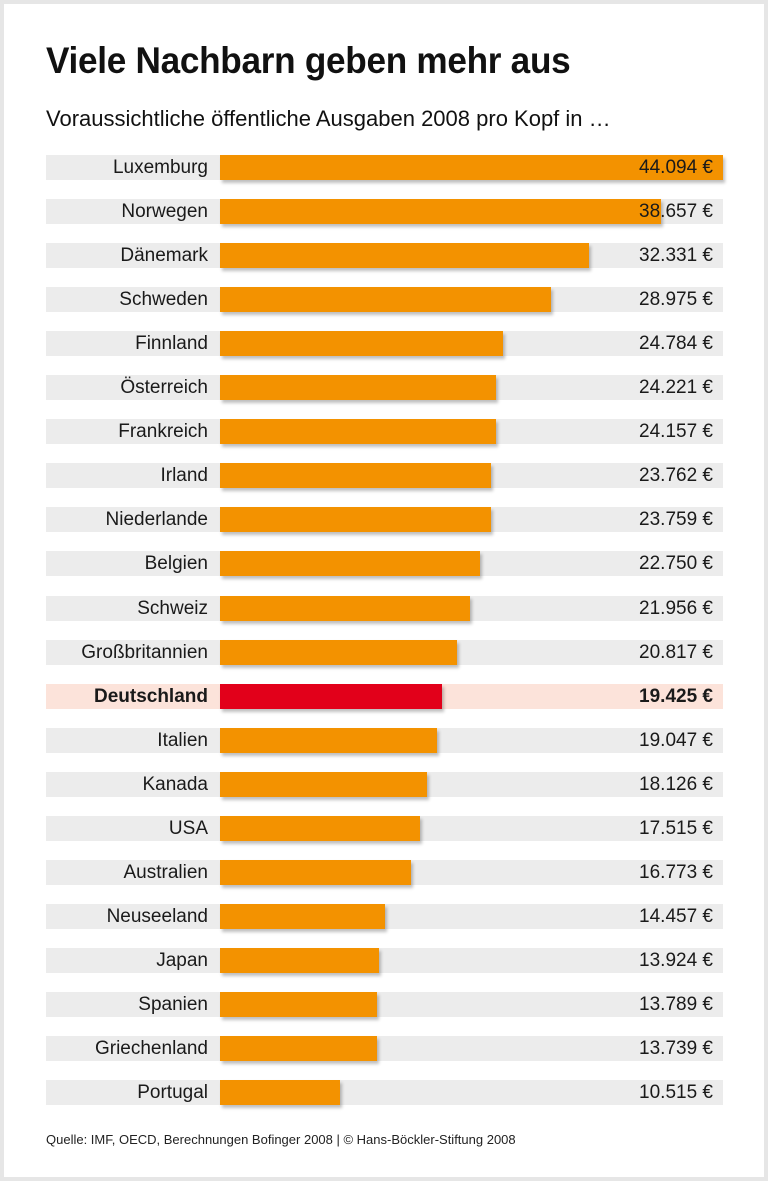 Image resolution: width=768 pixels, height=1181 pixels. I want to click on category-label: Dänemark, so click(164, 256).